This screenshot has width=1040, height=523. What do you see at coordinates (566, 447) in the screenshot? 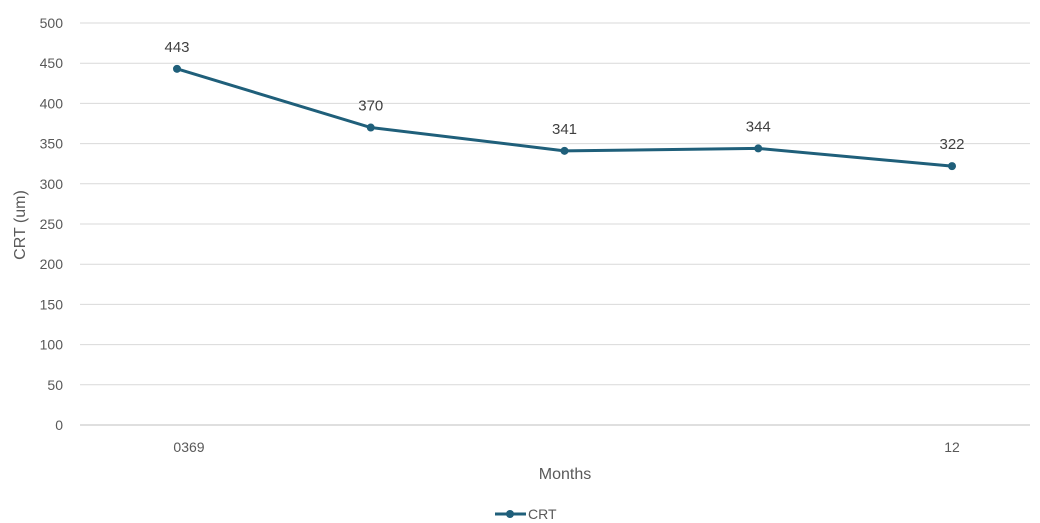
I see `x-axis-ticks: 0369 12` at bounding box center [566, 447].